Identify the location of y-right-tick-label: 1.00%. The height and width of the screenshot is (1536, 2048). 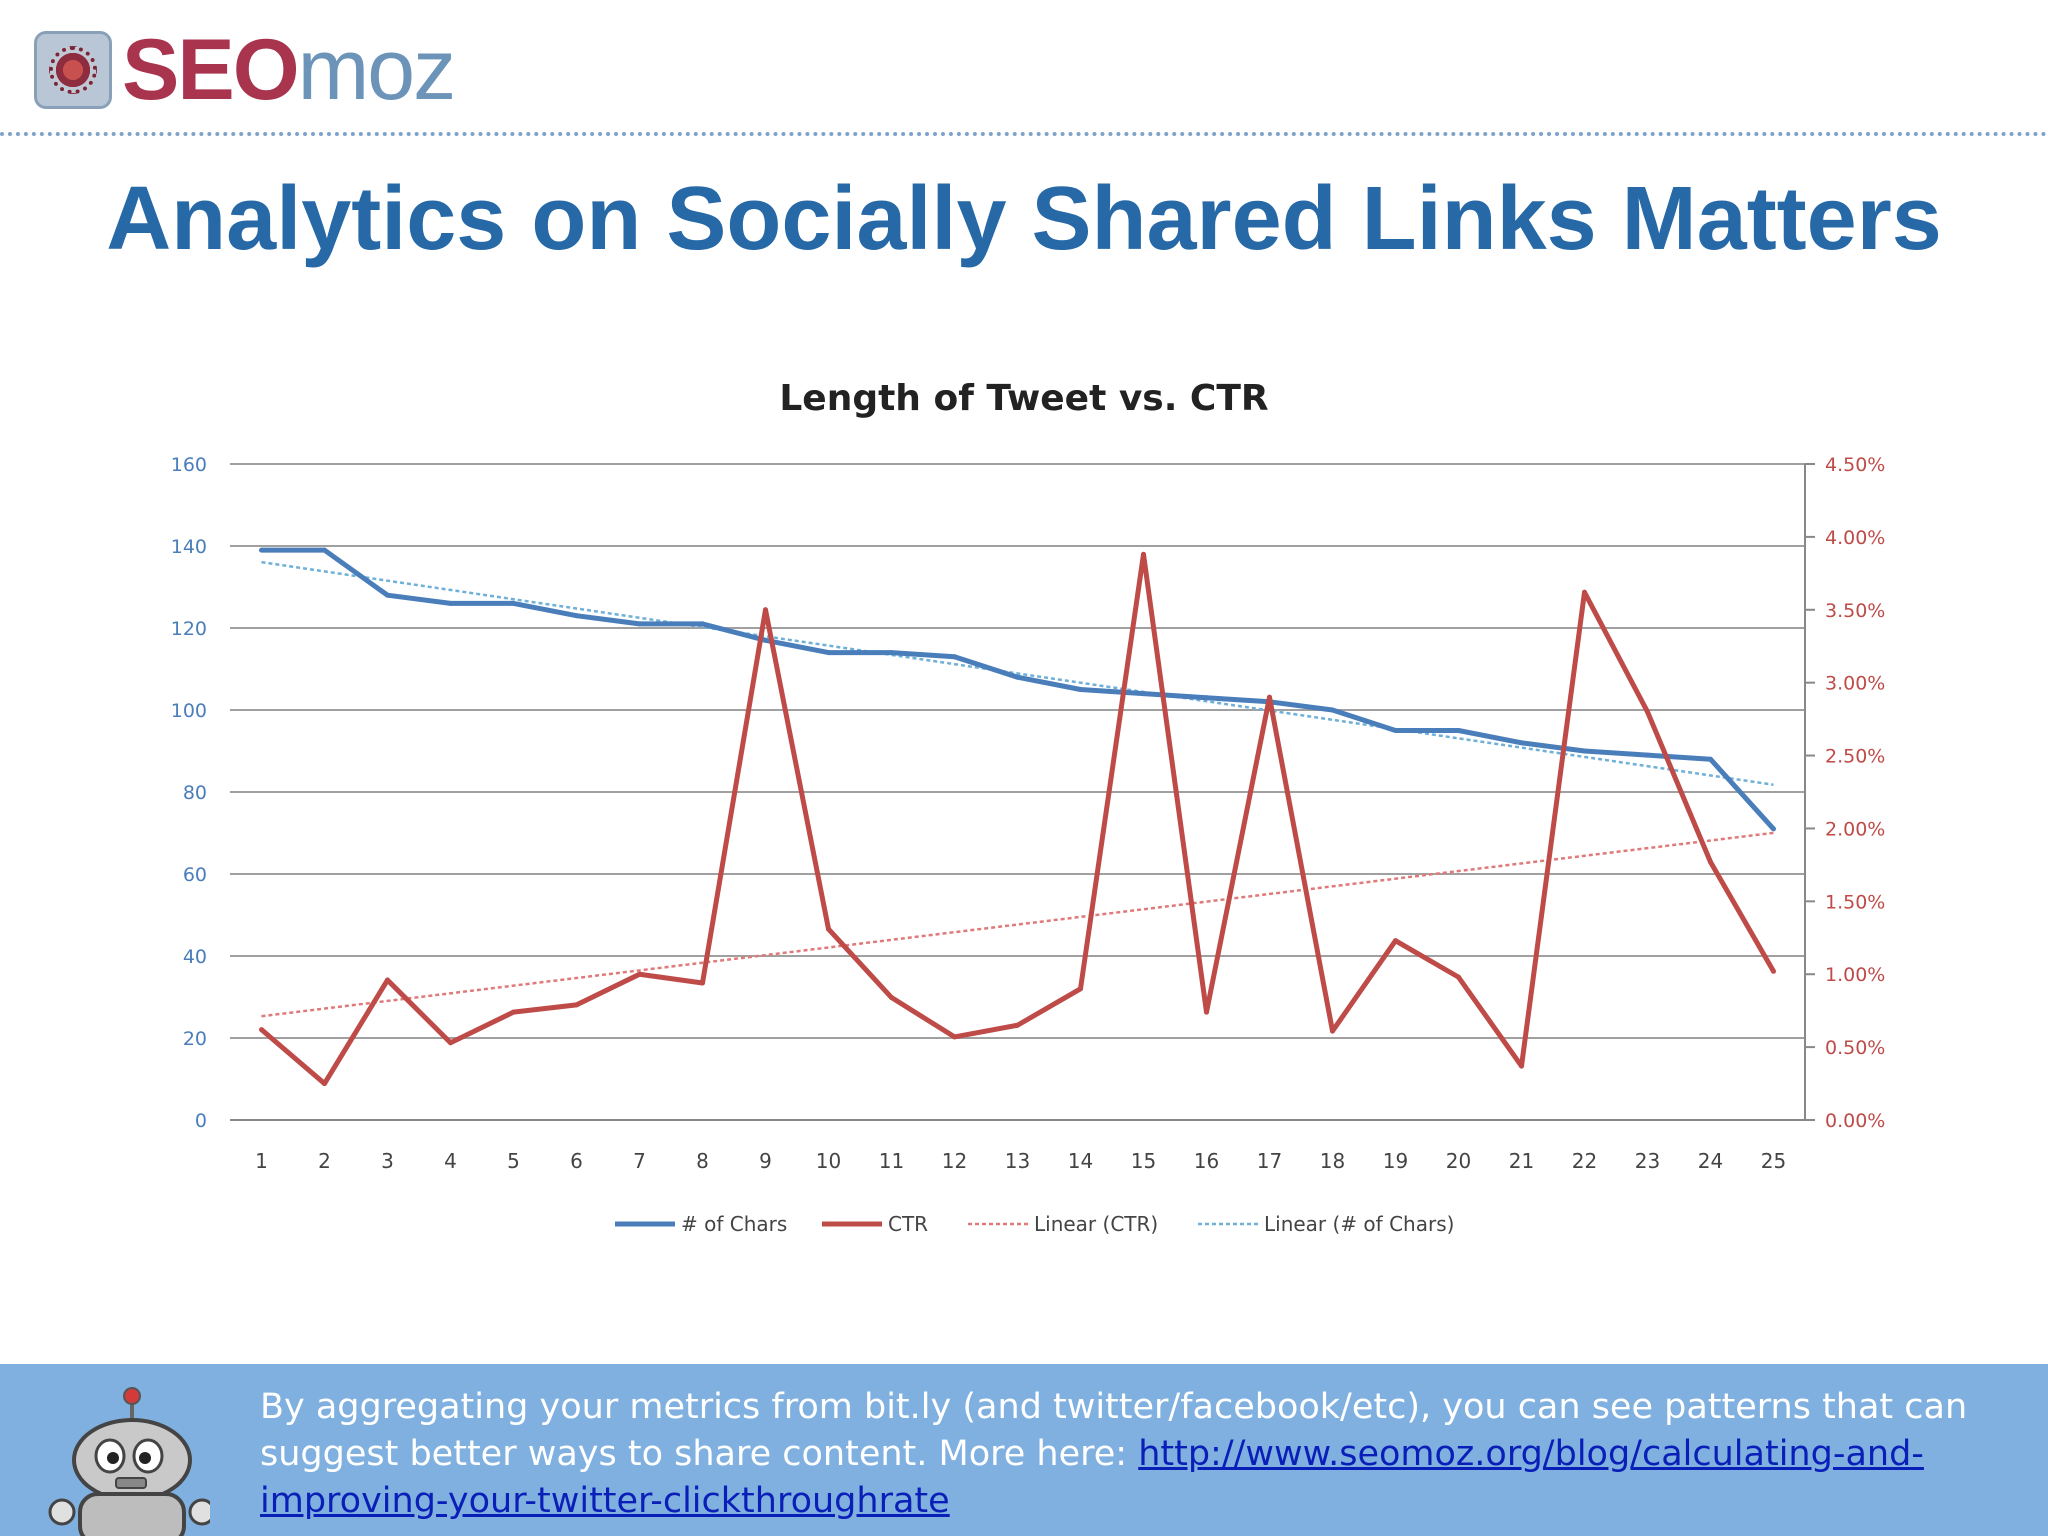
(1855, 975).